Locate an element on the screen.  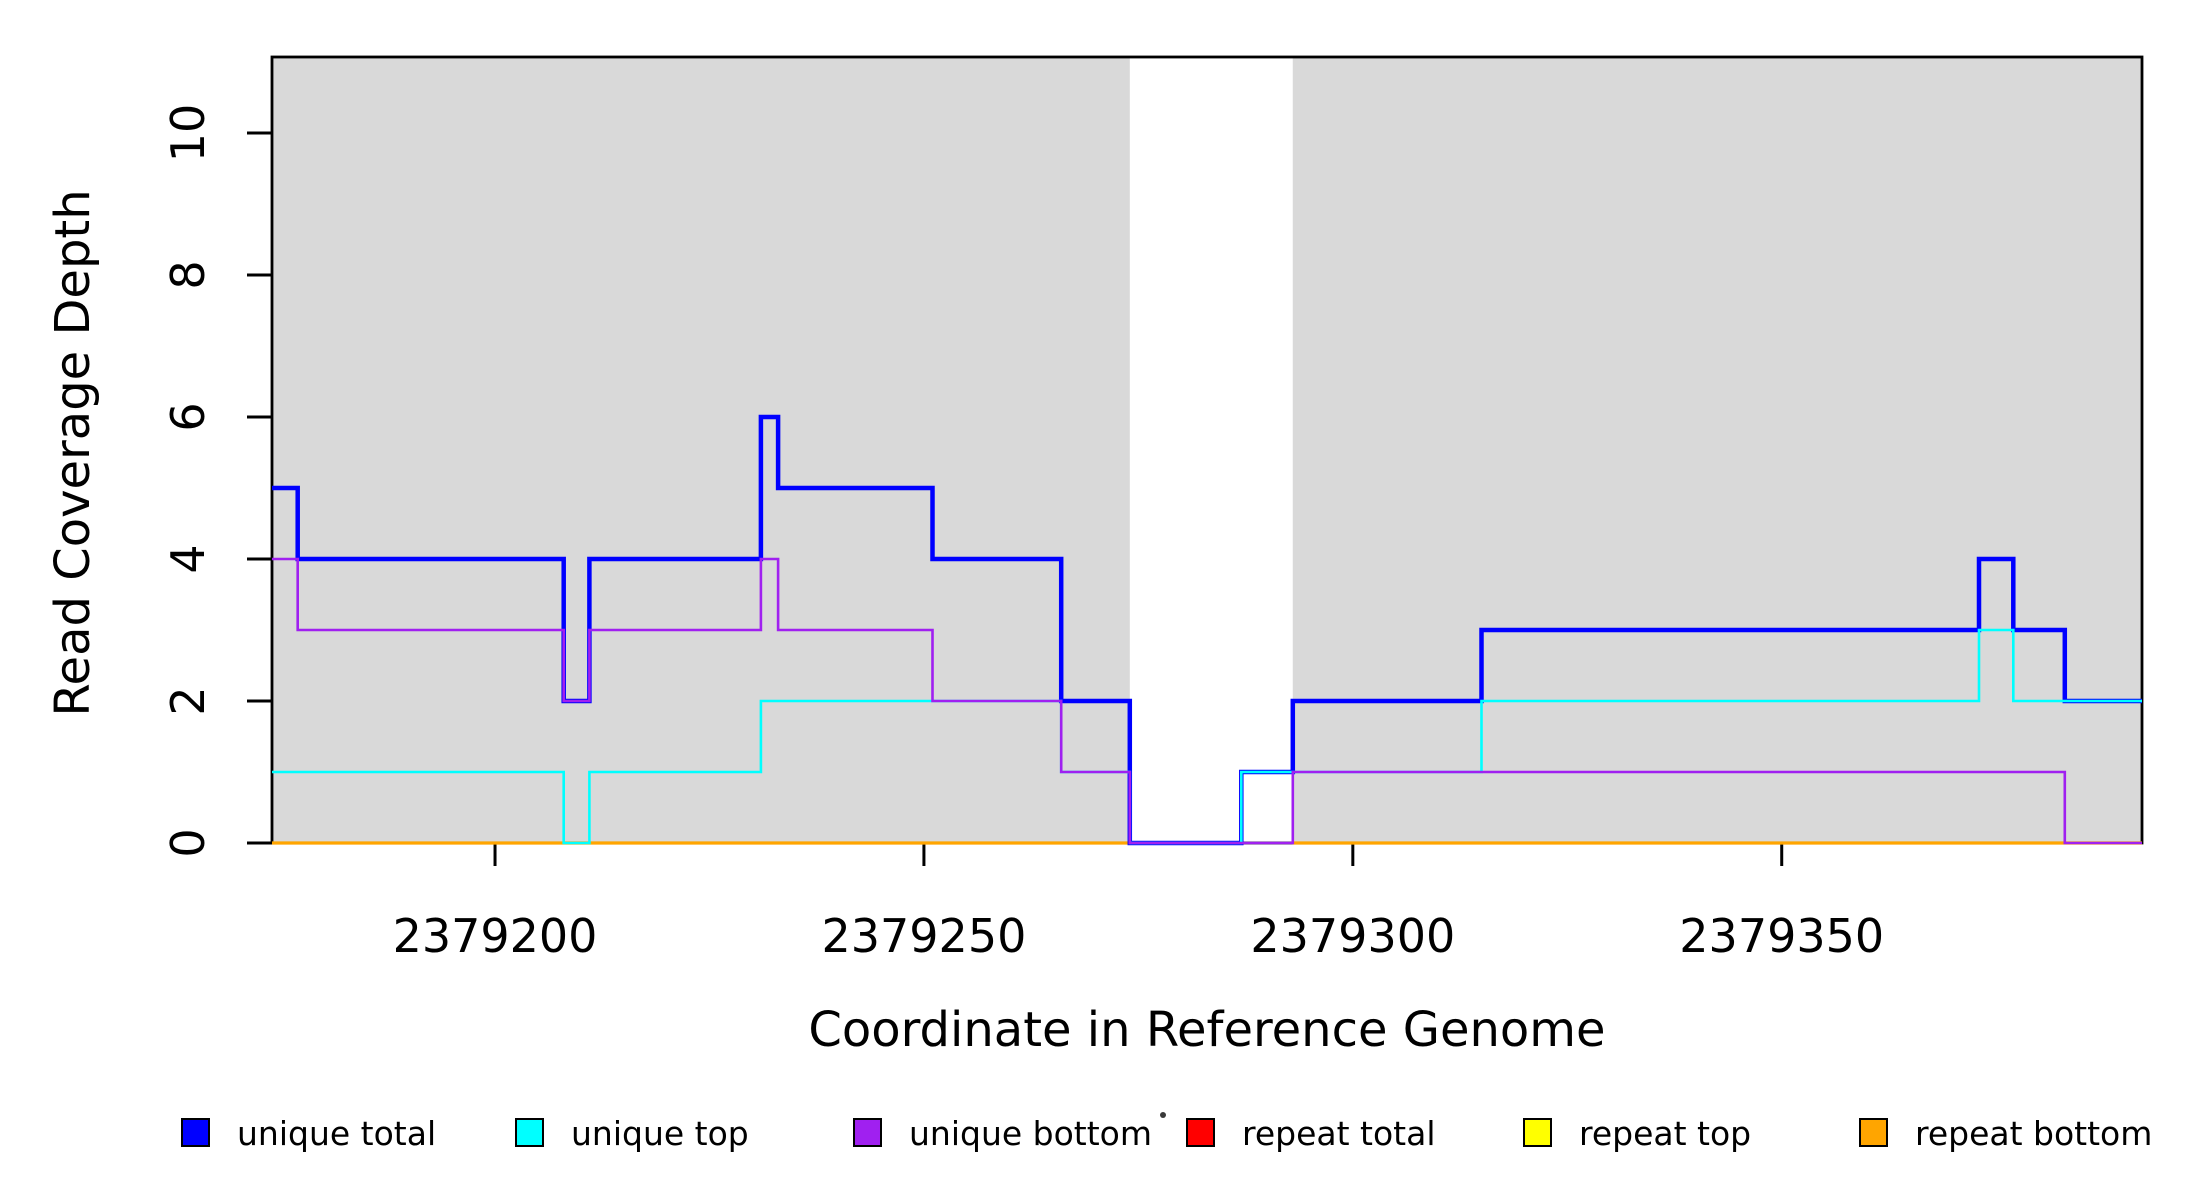
y-axis-title: Read Coverage Depth is located at coordinates (73, 452).